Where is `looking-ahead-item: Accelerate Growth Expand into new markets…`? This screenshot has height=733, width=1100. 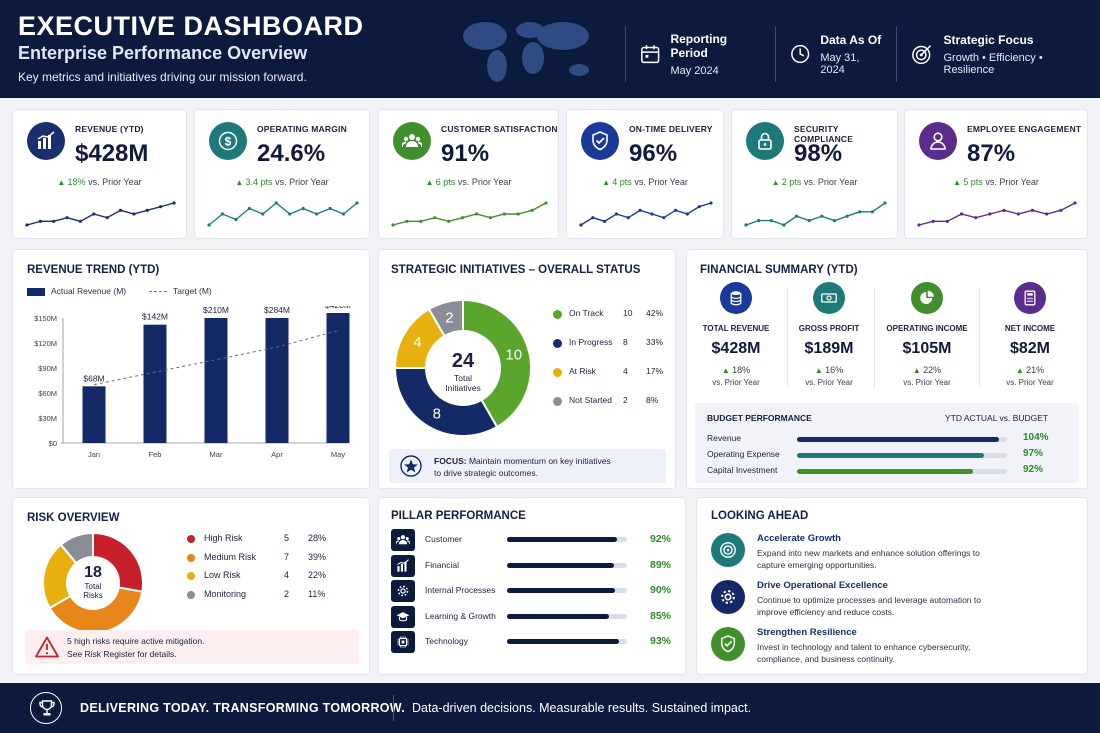 looking-ahead-item: Accelerate Growth Expand into new markets… is located at coordinates (861, 555).